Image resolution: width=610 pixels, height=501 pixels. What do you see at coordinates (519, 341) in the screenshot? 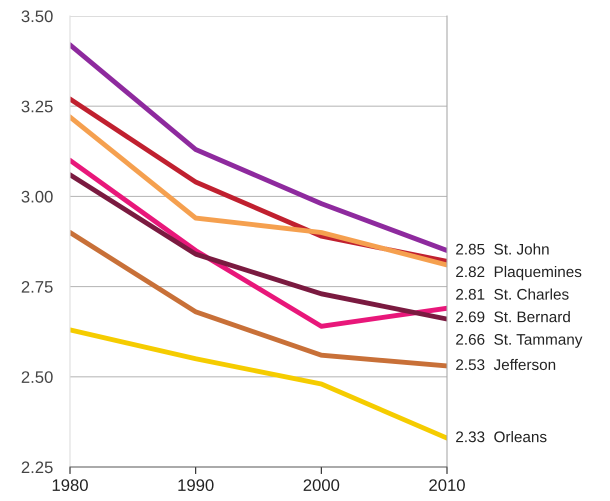
I see `text: 2.66 St. Tammany` at bounding box center [519, 341].